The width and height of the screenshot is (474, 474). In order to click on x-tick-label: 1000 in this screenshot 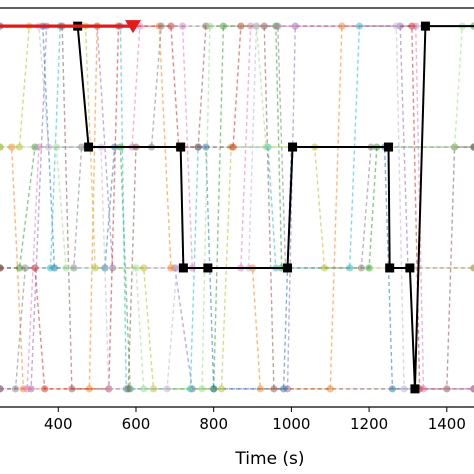, I will do `click(291, 424)`.